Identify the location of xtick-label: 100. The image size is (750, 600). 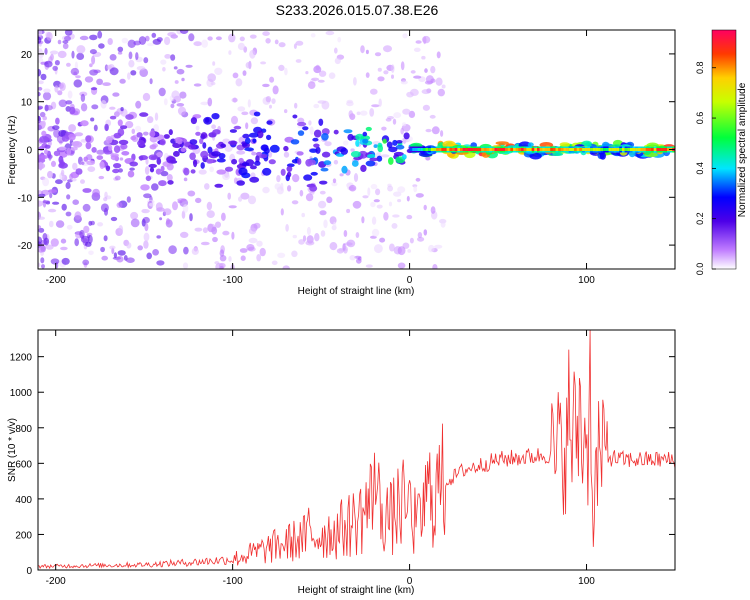
(586, 581).